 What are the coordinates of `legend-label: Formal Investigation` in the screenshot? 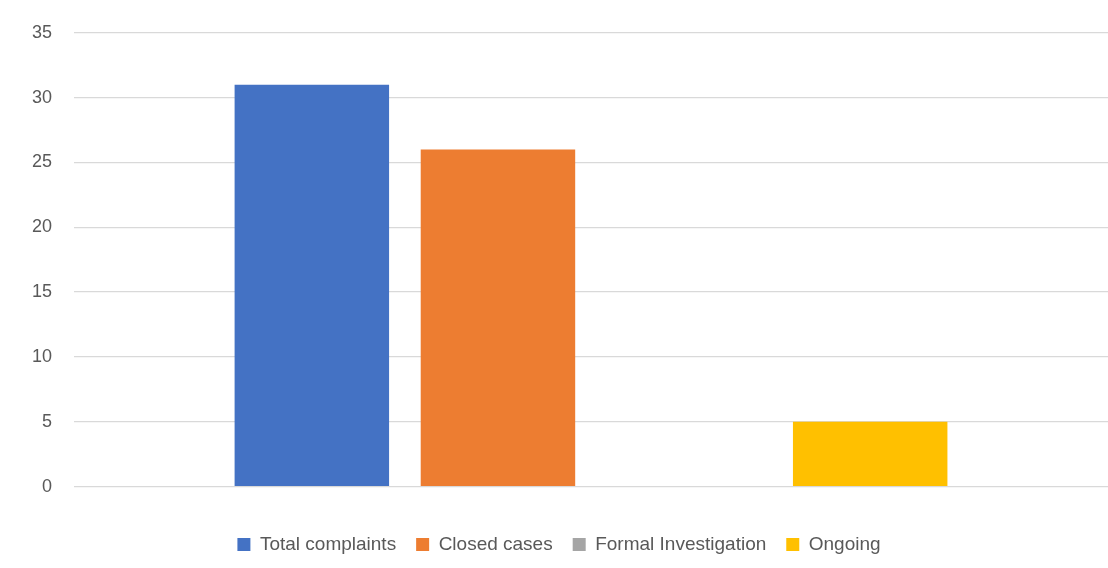 It's located at (681, 543).